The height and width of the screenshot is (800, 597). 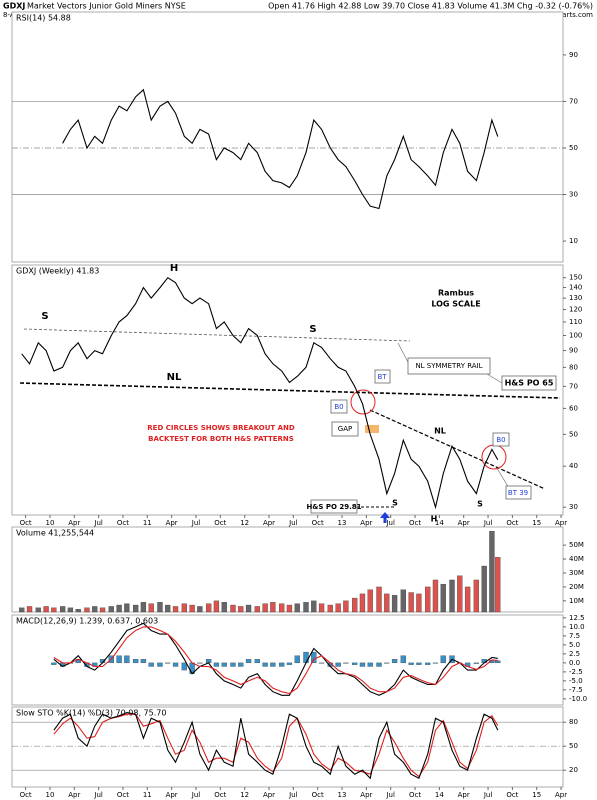 What do you see at coordinates (440, 431) in the screenshot?
I see `annotation: NL` at bounding box center [440, 431].